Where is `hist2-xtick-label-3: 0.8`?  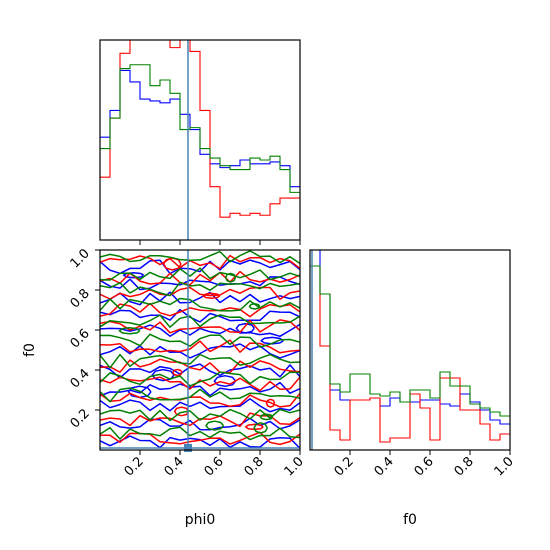
hist2-xtick-label-3: 0.8 is located at coordinates (464, 466).